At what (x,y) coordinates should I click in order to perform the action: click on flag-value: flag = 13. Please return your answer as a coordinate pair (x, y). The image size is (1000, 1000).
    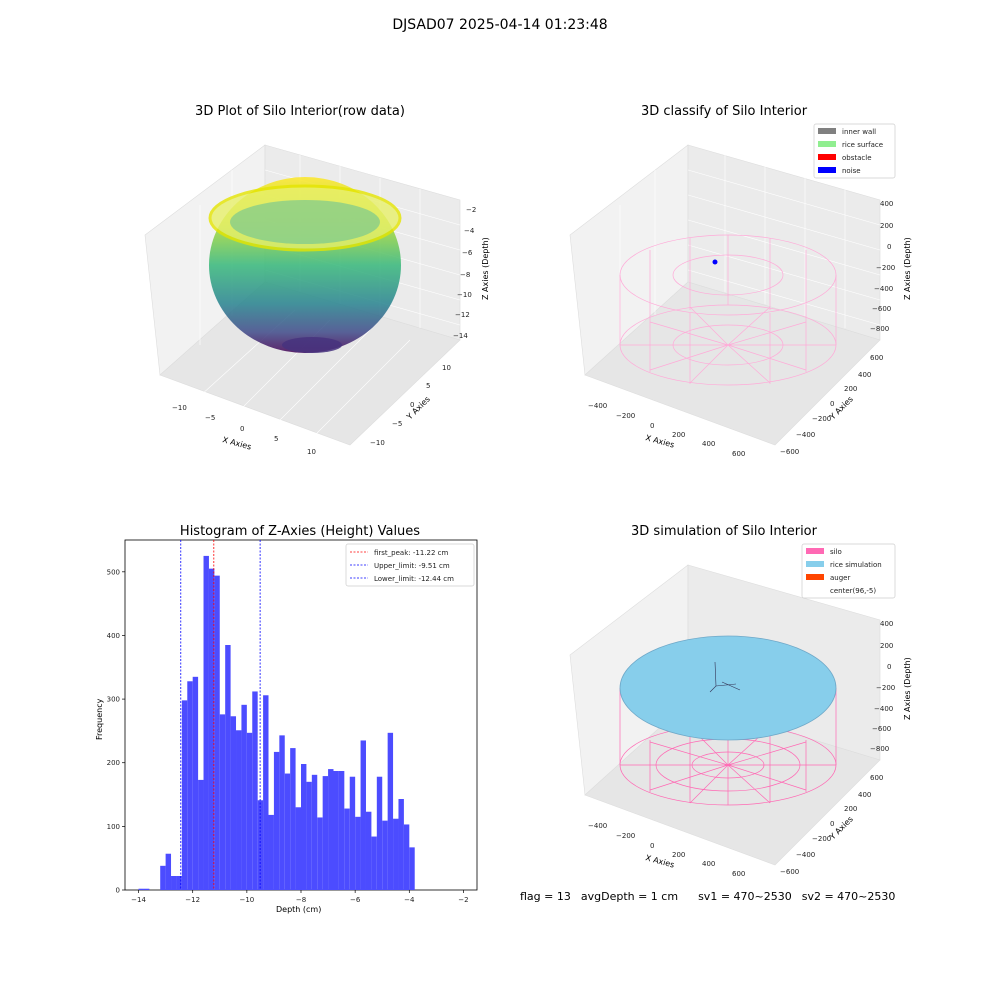
    Looking at the image, I should click on (545, 896).